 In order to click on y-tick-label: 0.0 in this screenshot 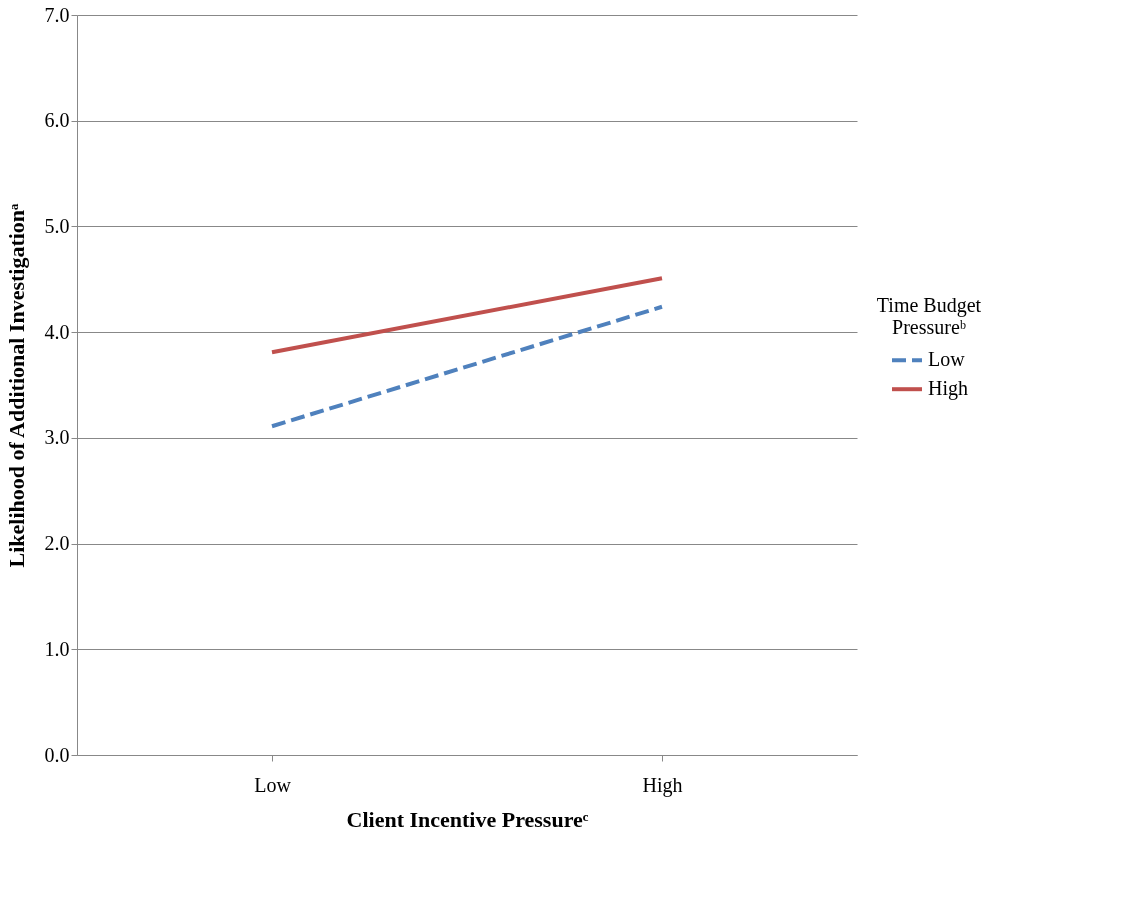, I will do `click(57, 754)`.